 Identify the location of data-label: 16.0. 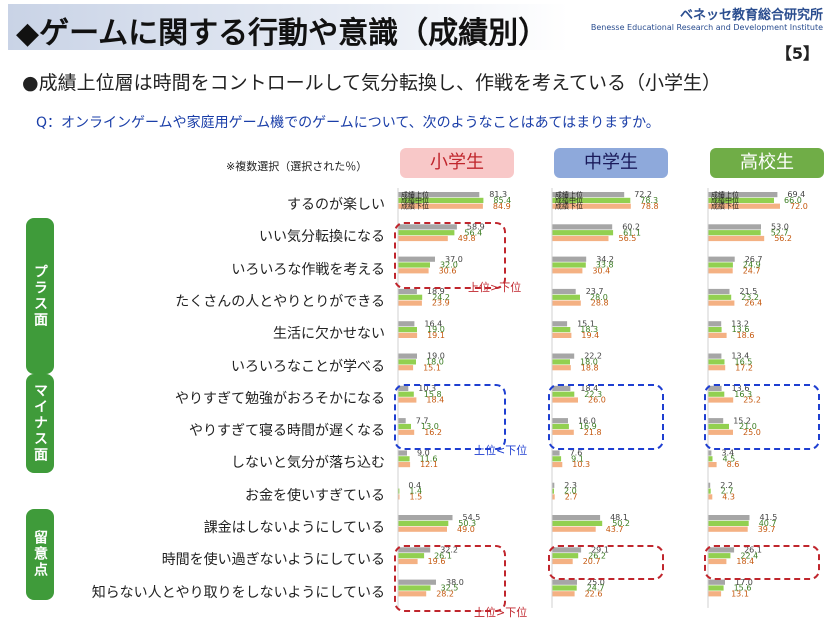
(587, 420).